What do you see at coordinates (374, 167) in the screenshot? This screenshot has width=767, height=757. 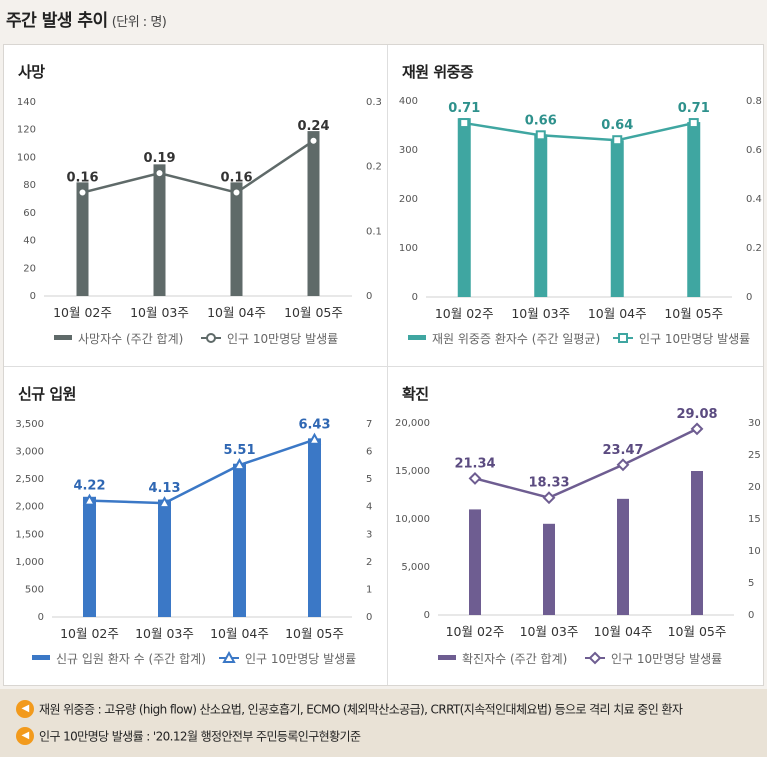 I see `y2-tick-label: 0.2` at bounding box center [374, 167].